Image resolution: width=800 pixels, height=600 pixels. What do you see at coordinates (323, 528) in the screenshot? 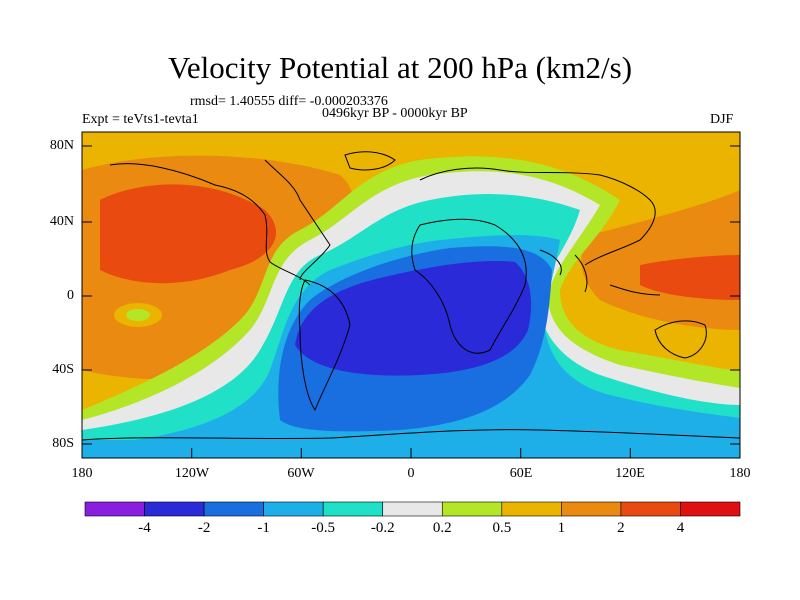
I see `colorbar-label: -0.5` at bounding box center [323, 528].